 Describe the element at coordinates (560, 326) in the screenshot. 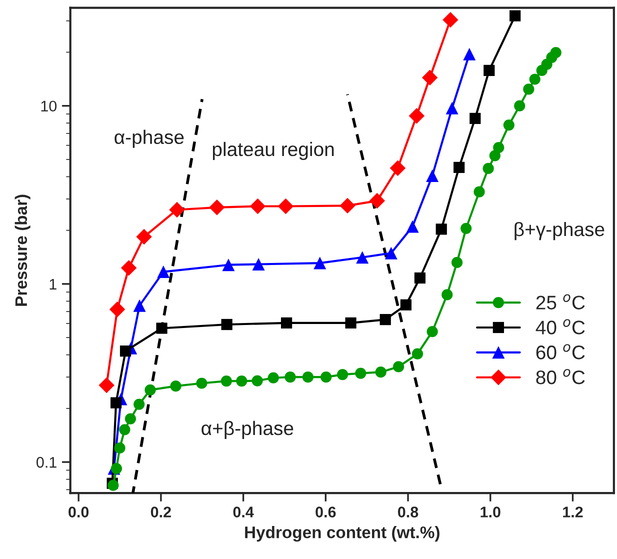

I see `legend-label: 40 $^{o}$C` at that location.